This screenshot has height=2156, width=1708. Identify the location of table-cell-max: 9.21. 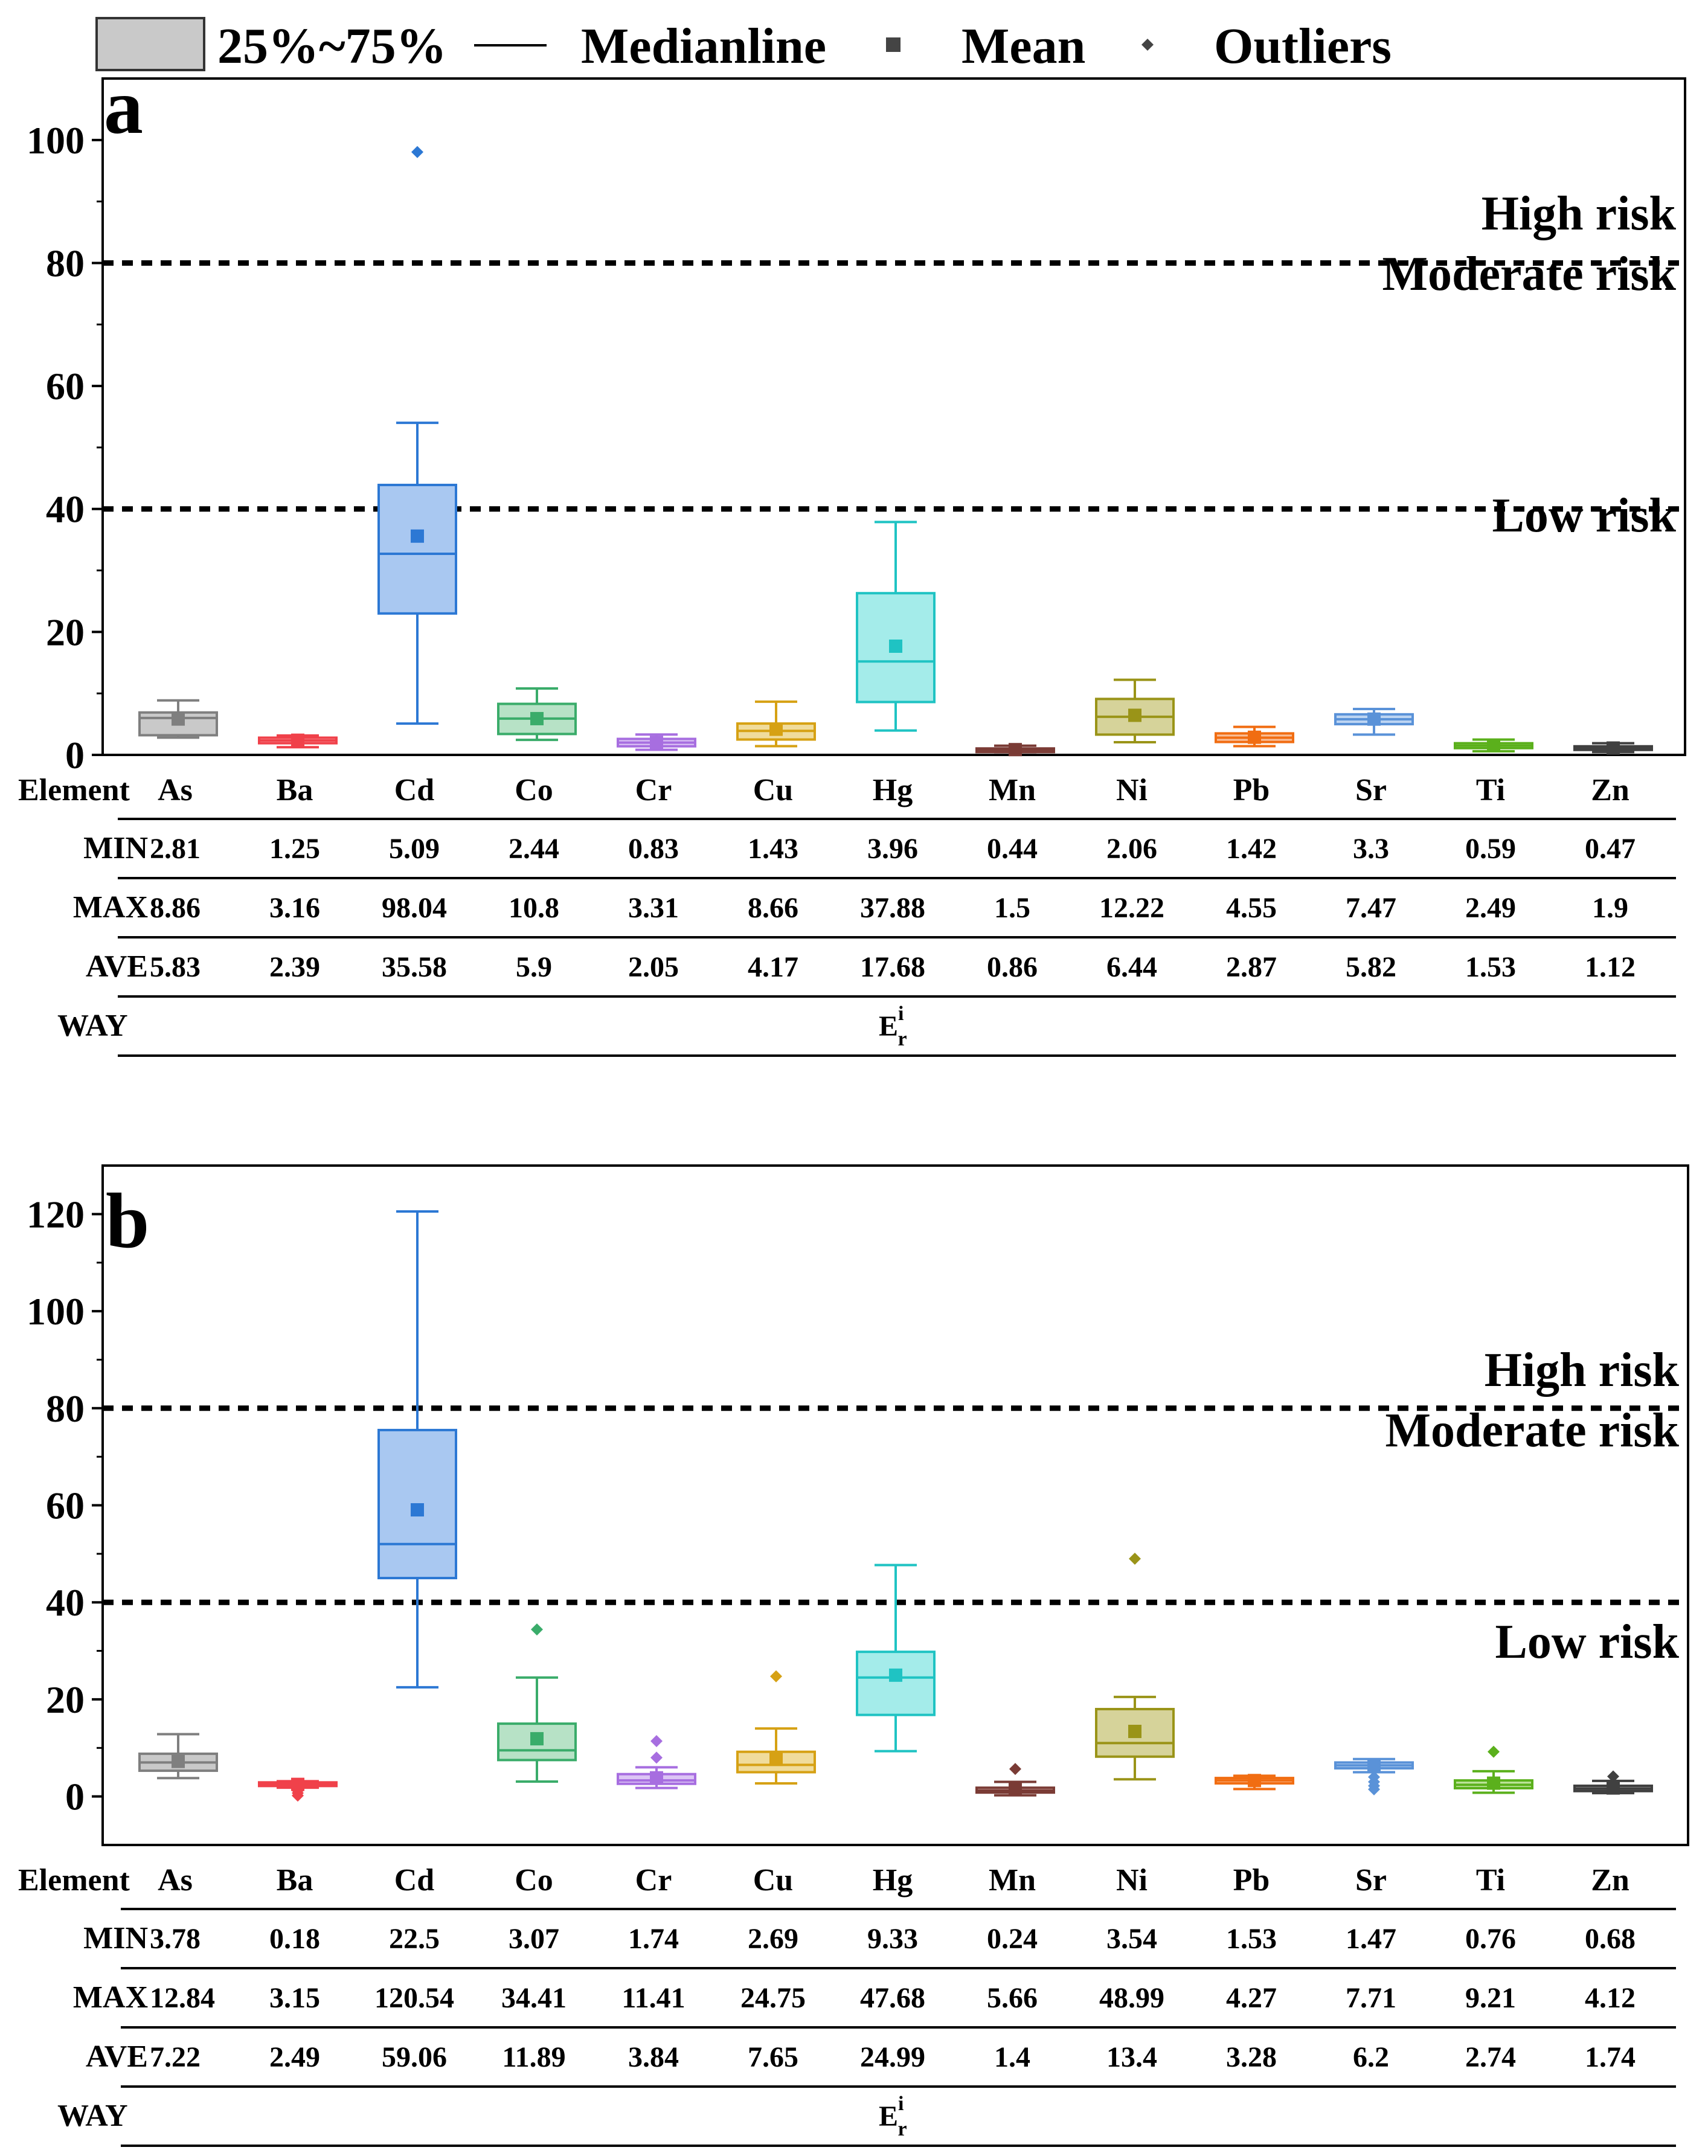
(1490, 1998).